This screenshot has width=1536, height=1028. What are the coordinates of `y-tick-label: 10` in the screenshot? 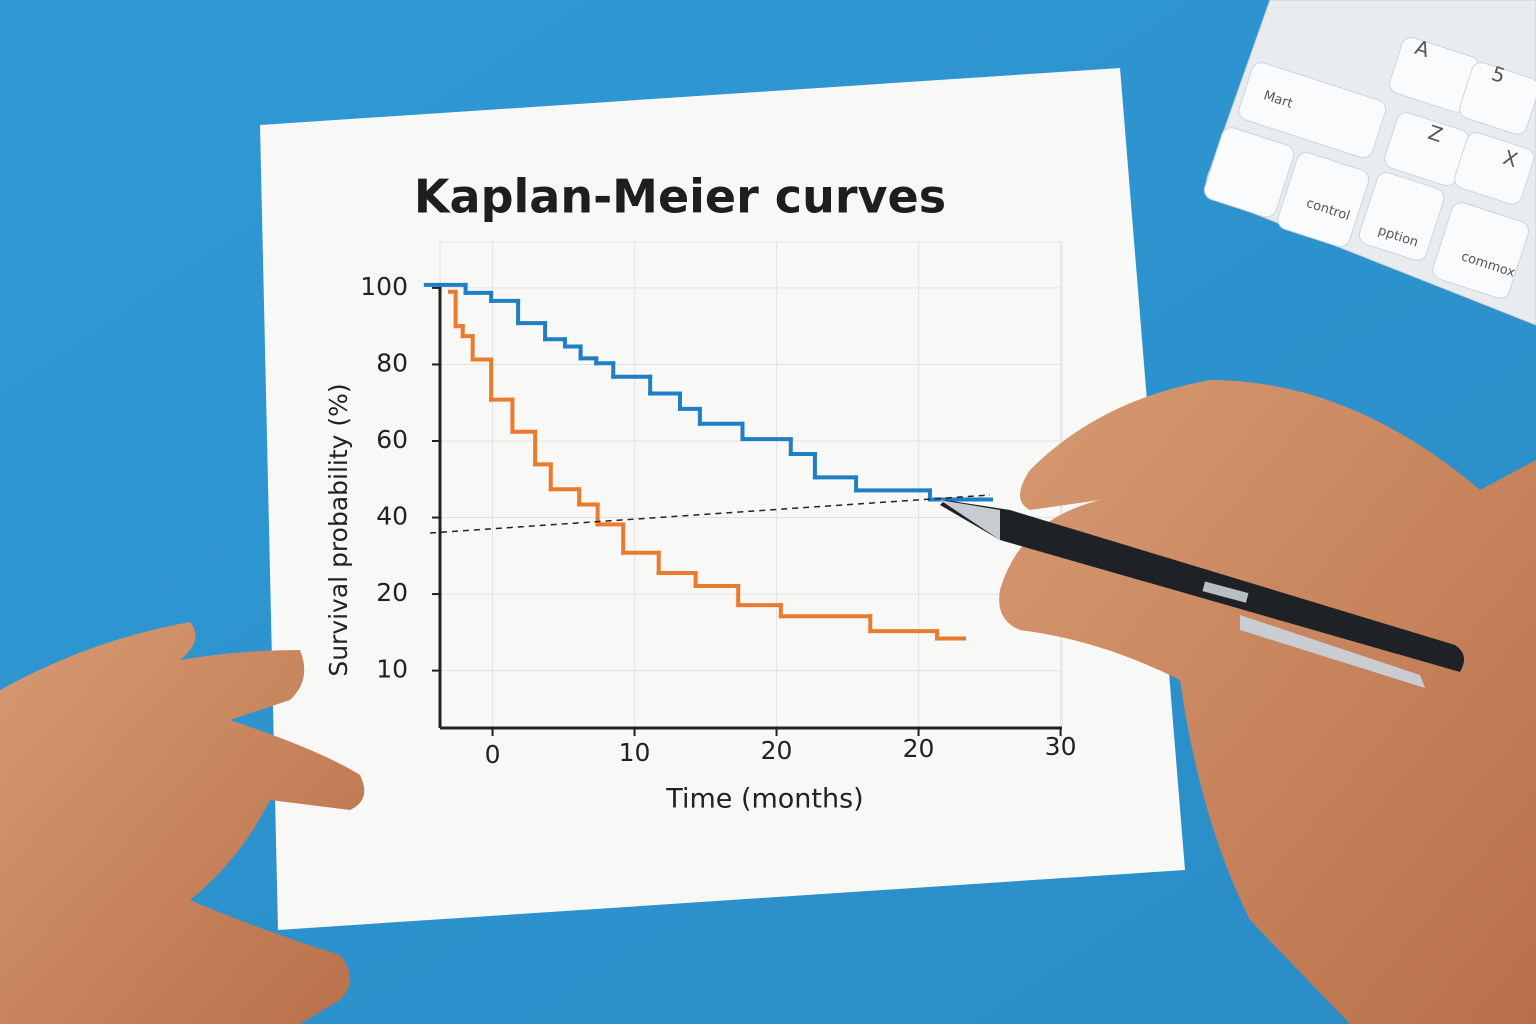 It's located at (392, 669).